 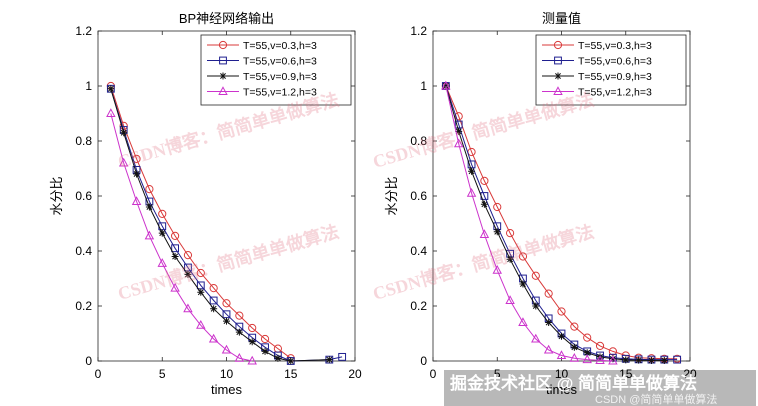 I want to click on y-axis-label: 水分比, so click(x=391, y=195).